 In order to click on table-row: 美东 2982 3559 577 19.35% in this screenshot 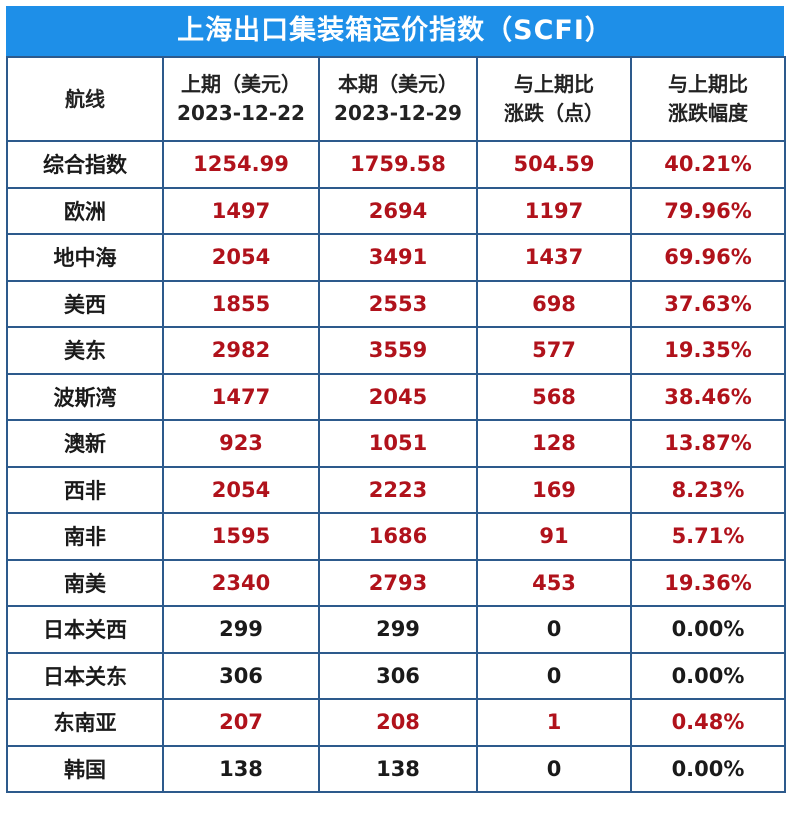, I will do `click(396, 350)`.